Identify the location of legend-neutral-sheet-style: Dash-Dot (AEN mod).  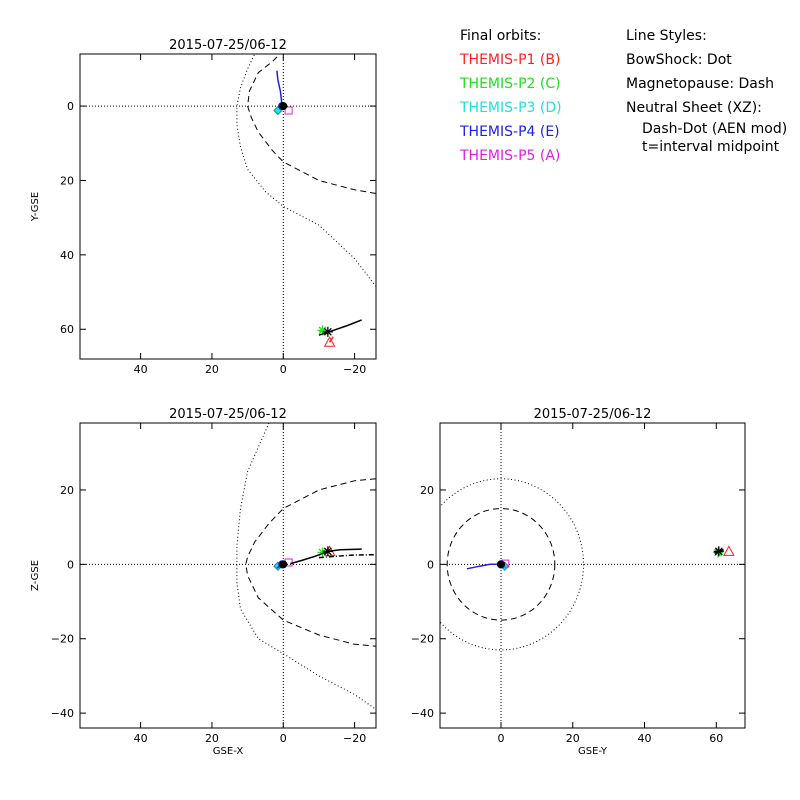
(715, 129).